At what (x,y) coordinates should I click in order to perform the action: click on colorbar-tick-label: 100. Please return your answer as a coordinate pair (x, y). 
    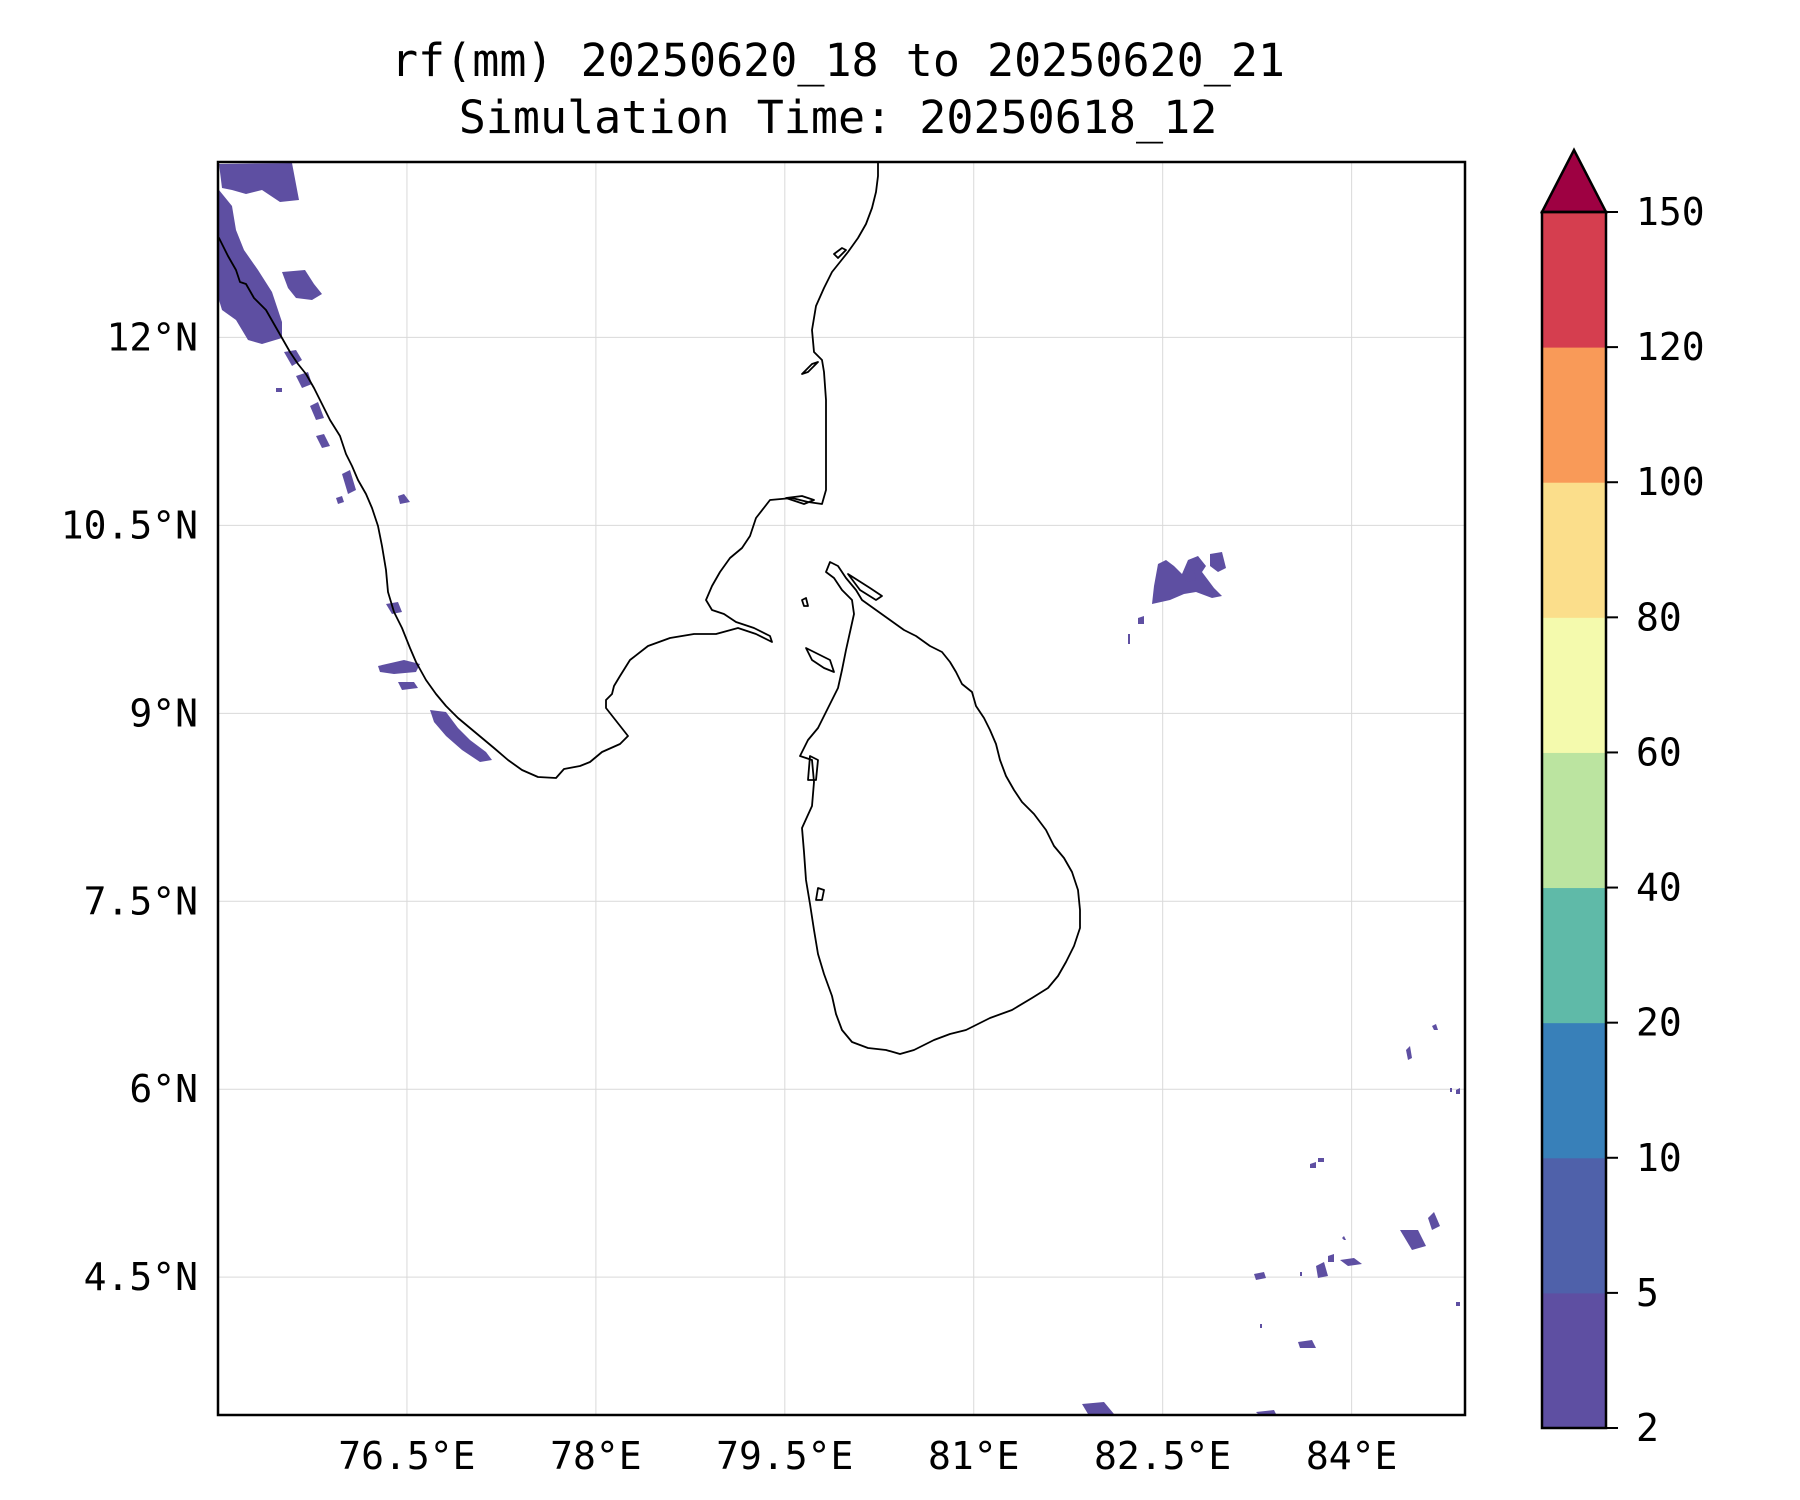
    Looking at the image, I should click on (1670, 482).